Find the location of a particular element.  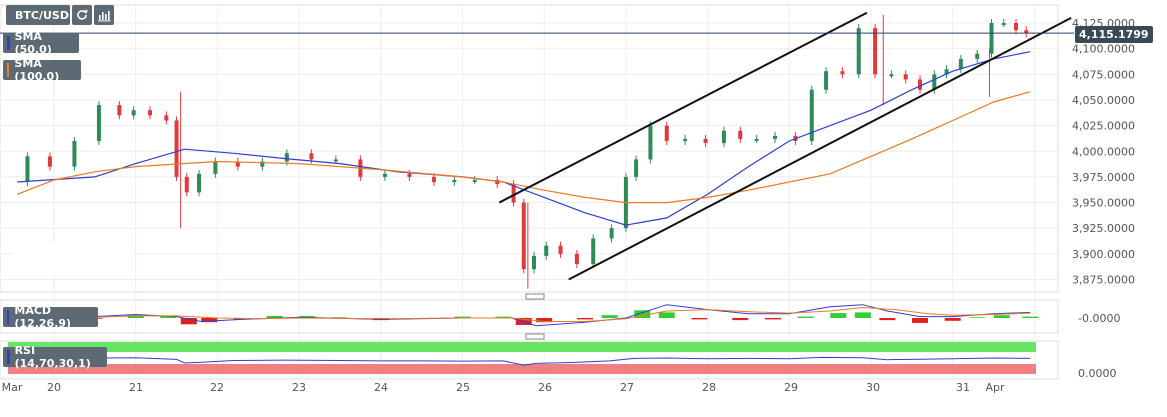

x-tick-label: 21 is located at coordinates (136, 387).